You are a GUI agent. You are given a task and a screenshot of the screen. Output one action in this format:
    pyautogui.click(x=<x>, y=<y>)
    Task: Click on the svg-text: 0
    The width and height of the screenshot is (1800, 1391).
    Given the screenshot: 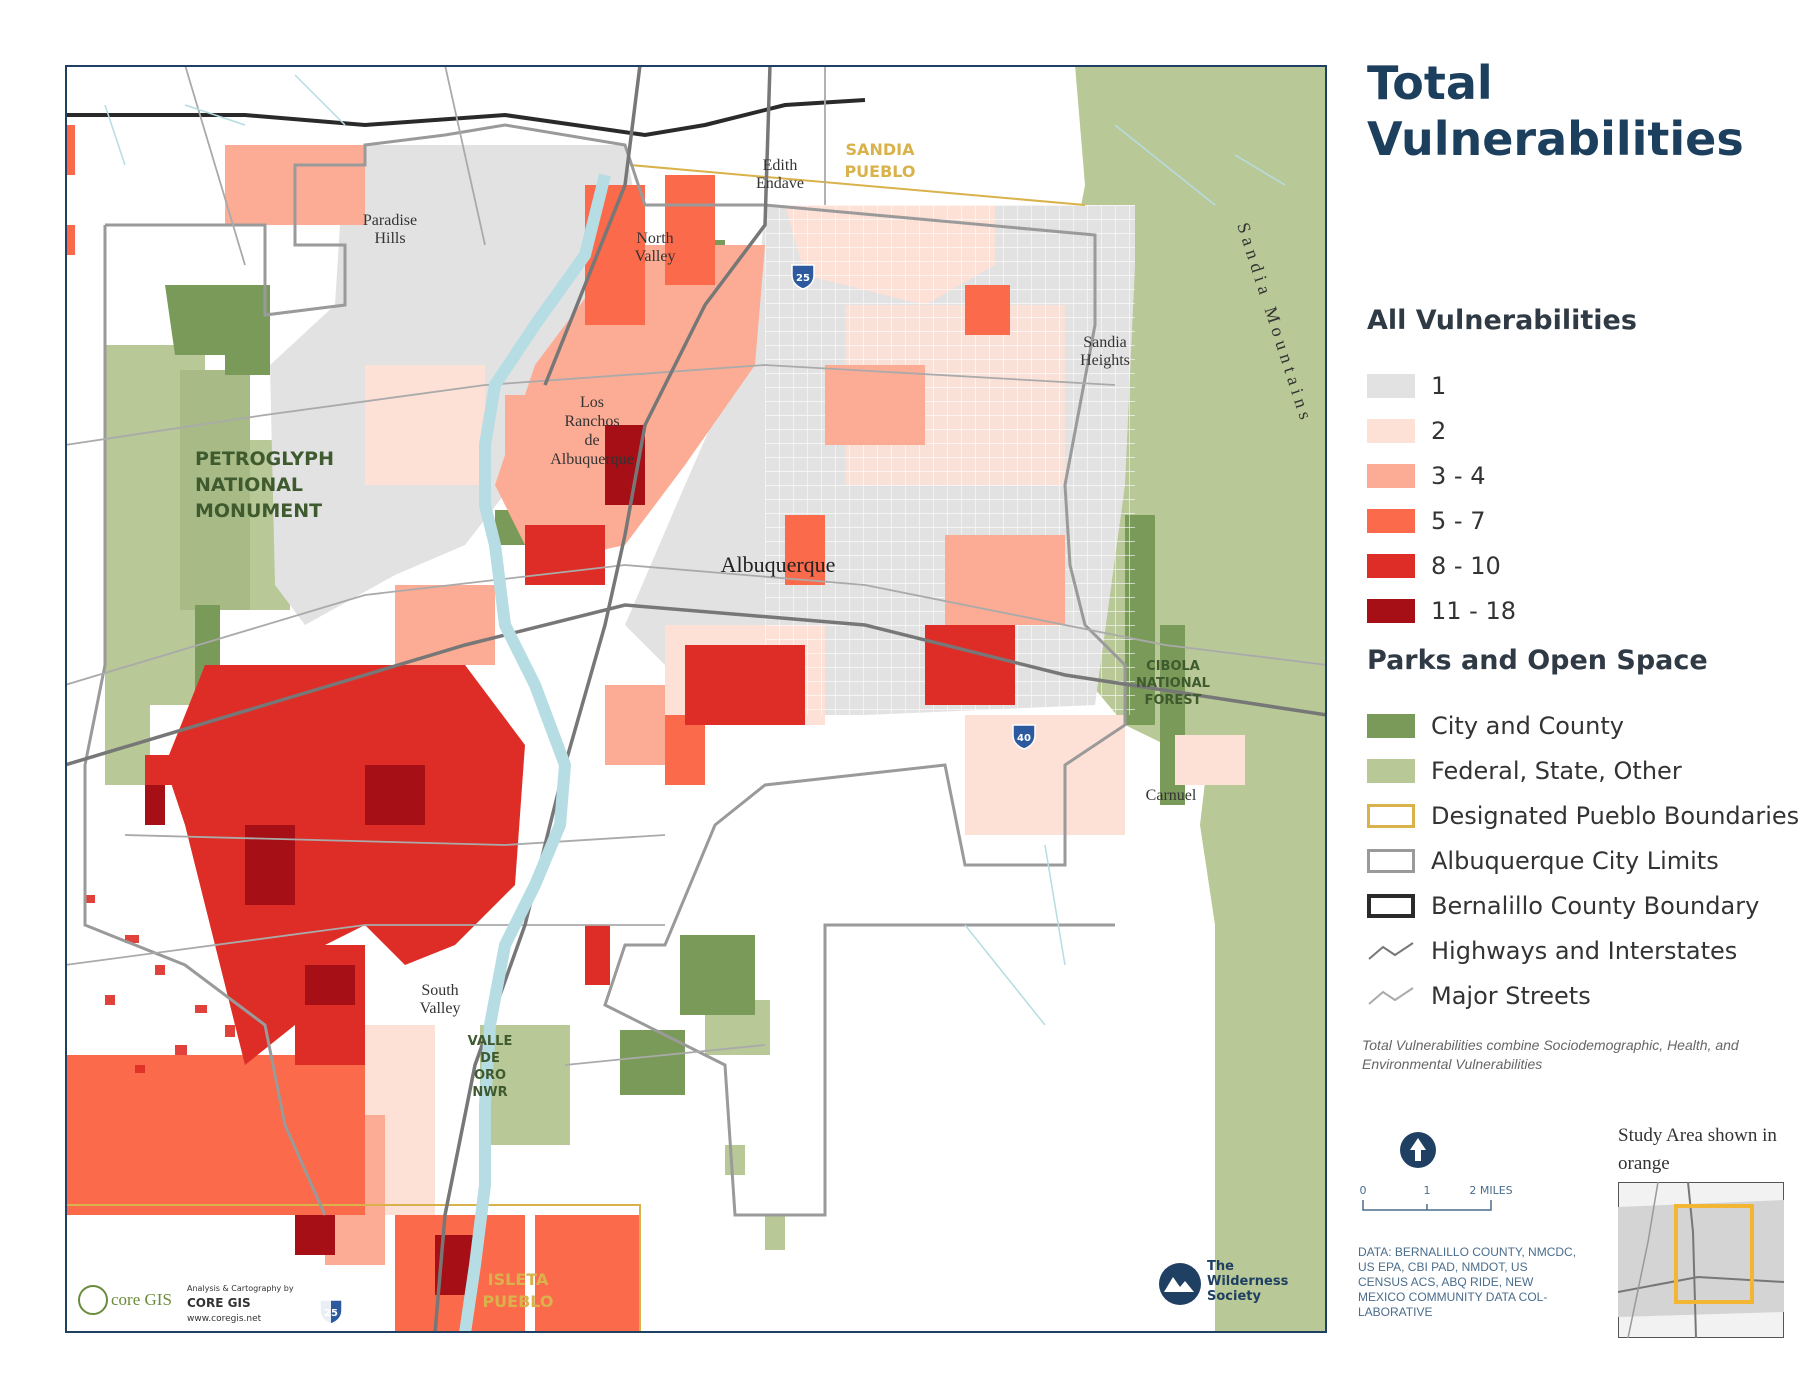 What is the action you would take?
    pyautogui.click(x=1363, y=1190)
    